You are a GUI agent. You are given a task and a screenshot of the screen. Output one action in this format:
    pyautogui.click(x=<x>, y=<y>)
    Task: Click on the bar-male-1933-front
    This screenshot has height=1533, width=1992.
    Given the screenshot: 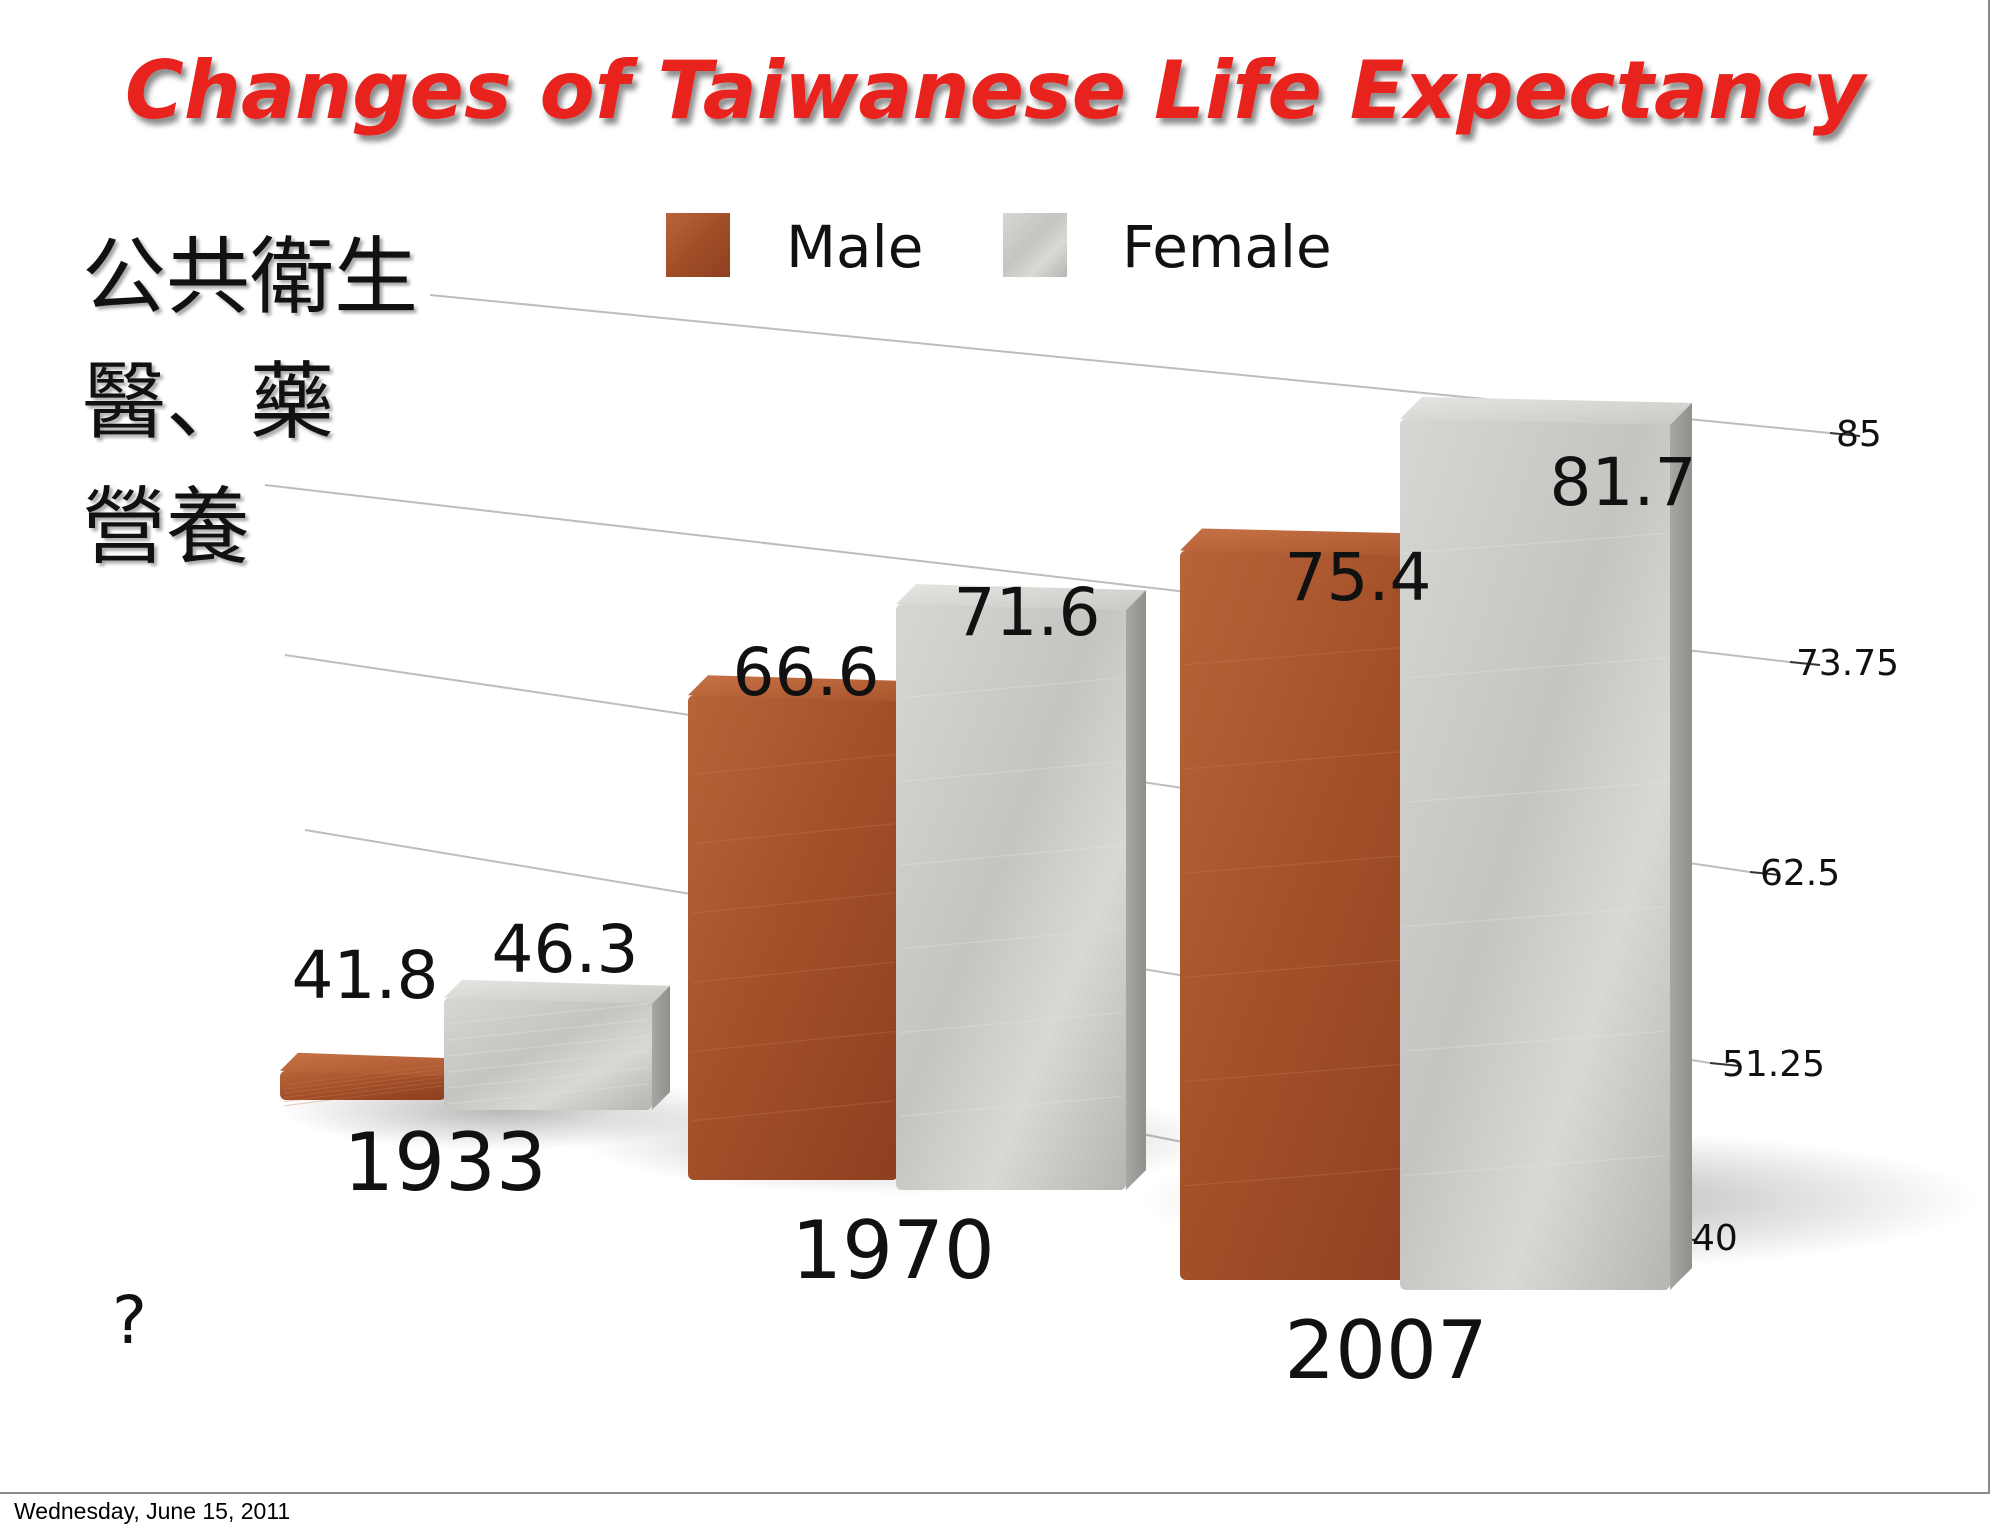 What is the action you would take?
    pyautogui.click(x=363, y=1085)
    